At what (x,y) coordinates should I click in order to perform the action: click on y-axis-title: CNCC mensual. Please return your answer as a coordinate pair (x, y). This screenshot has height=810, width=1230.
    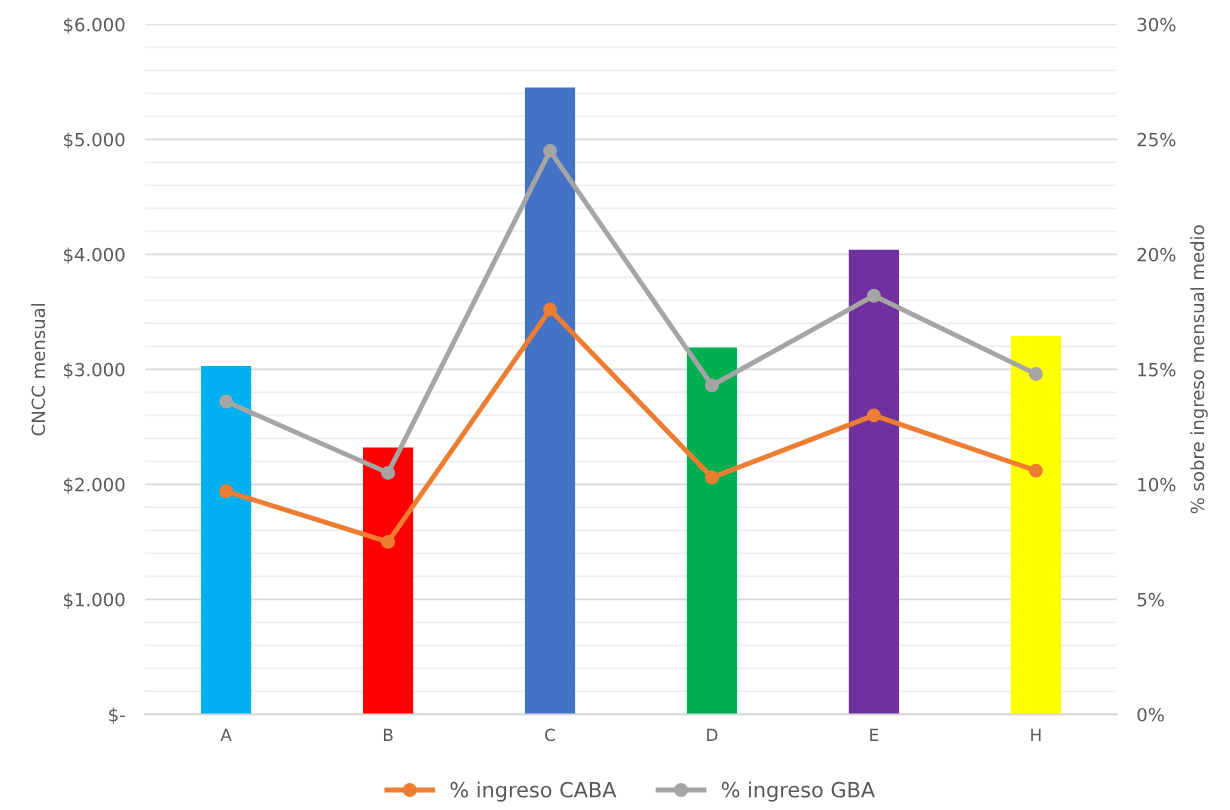
    Looking at the image, I should click on (38, 369).